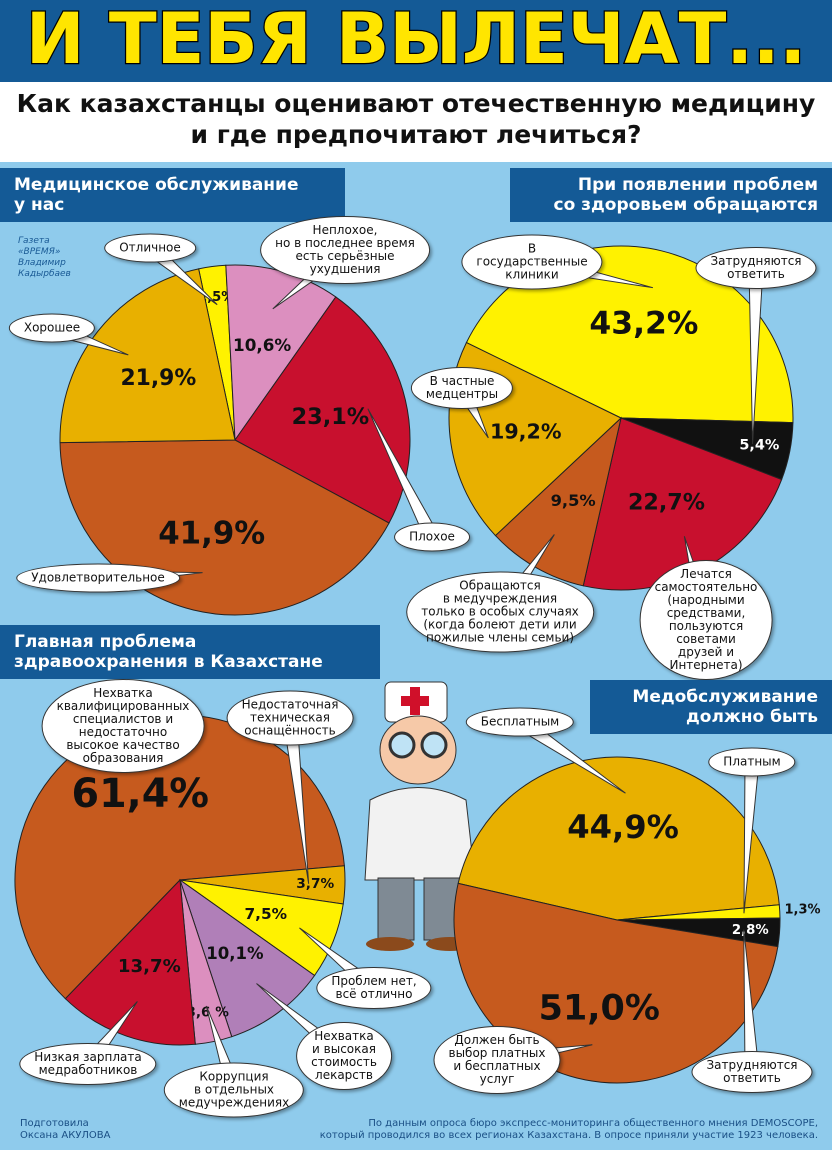 Image resolution: width=832 pixels, height=1150 pixels. Describe the element at coordinates (599, 1009) in the screenshot. I see `value-label: 51,0%` at that location.